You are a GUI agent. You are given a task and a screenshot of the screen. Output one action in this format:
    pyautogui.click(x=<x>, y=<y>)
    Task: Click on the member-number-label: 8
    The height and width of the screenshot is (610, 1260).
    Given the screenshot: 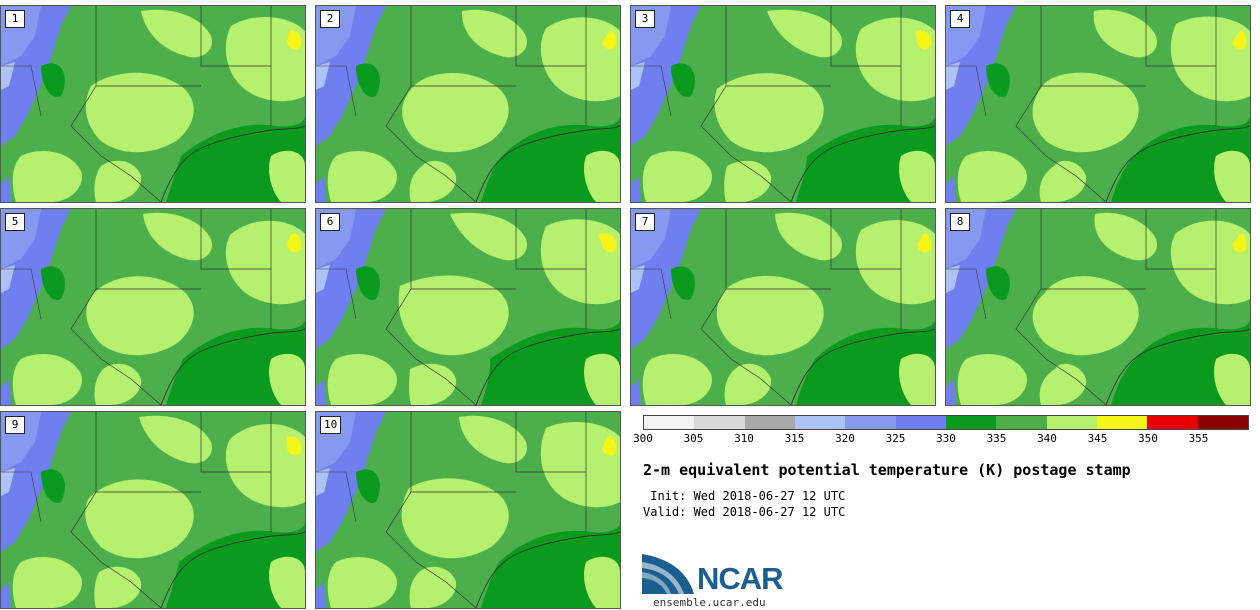 What is the action you would take?
    pyautogui.click(x=960, y=222)
    